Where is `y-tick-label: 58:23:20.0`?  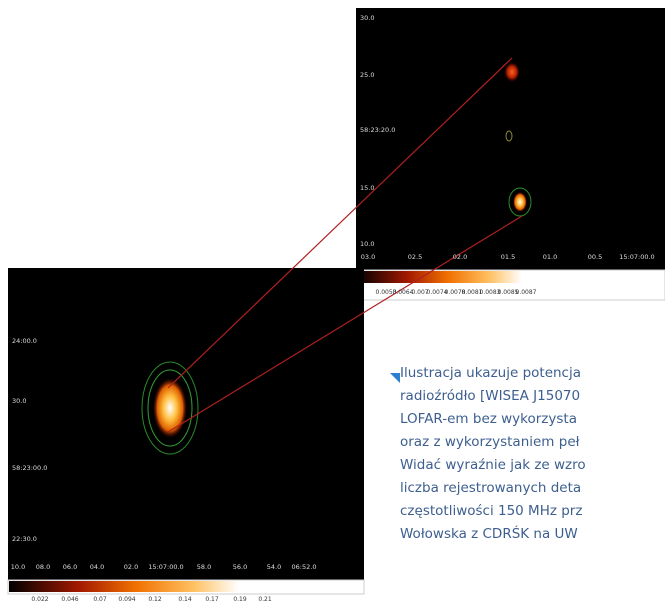 y-tick-label: 58:23:20.0 is located at coordinates (377, 130).